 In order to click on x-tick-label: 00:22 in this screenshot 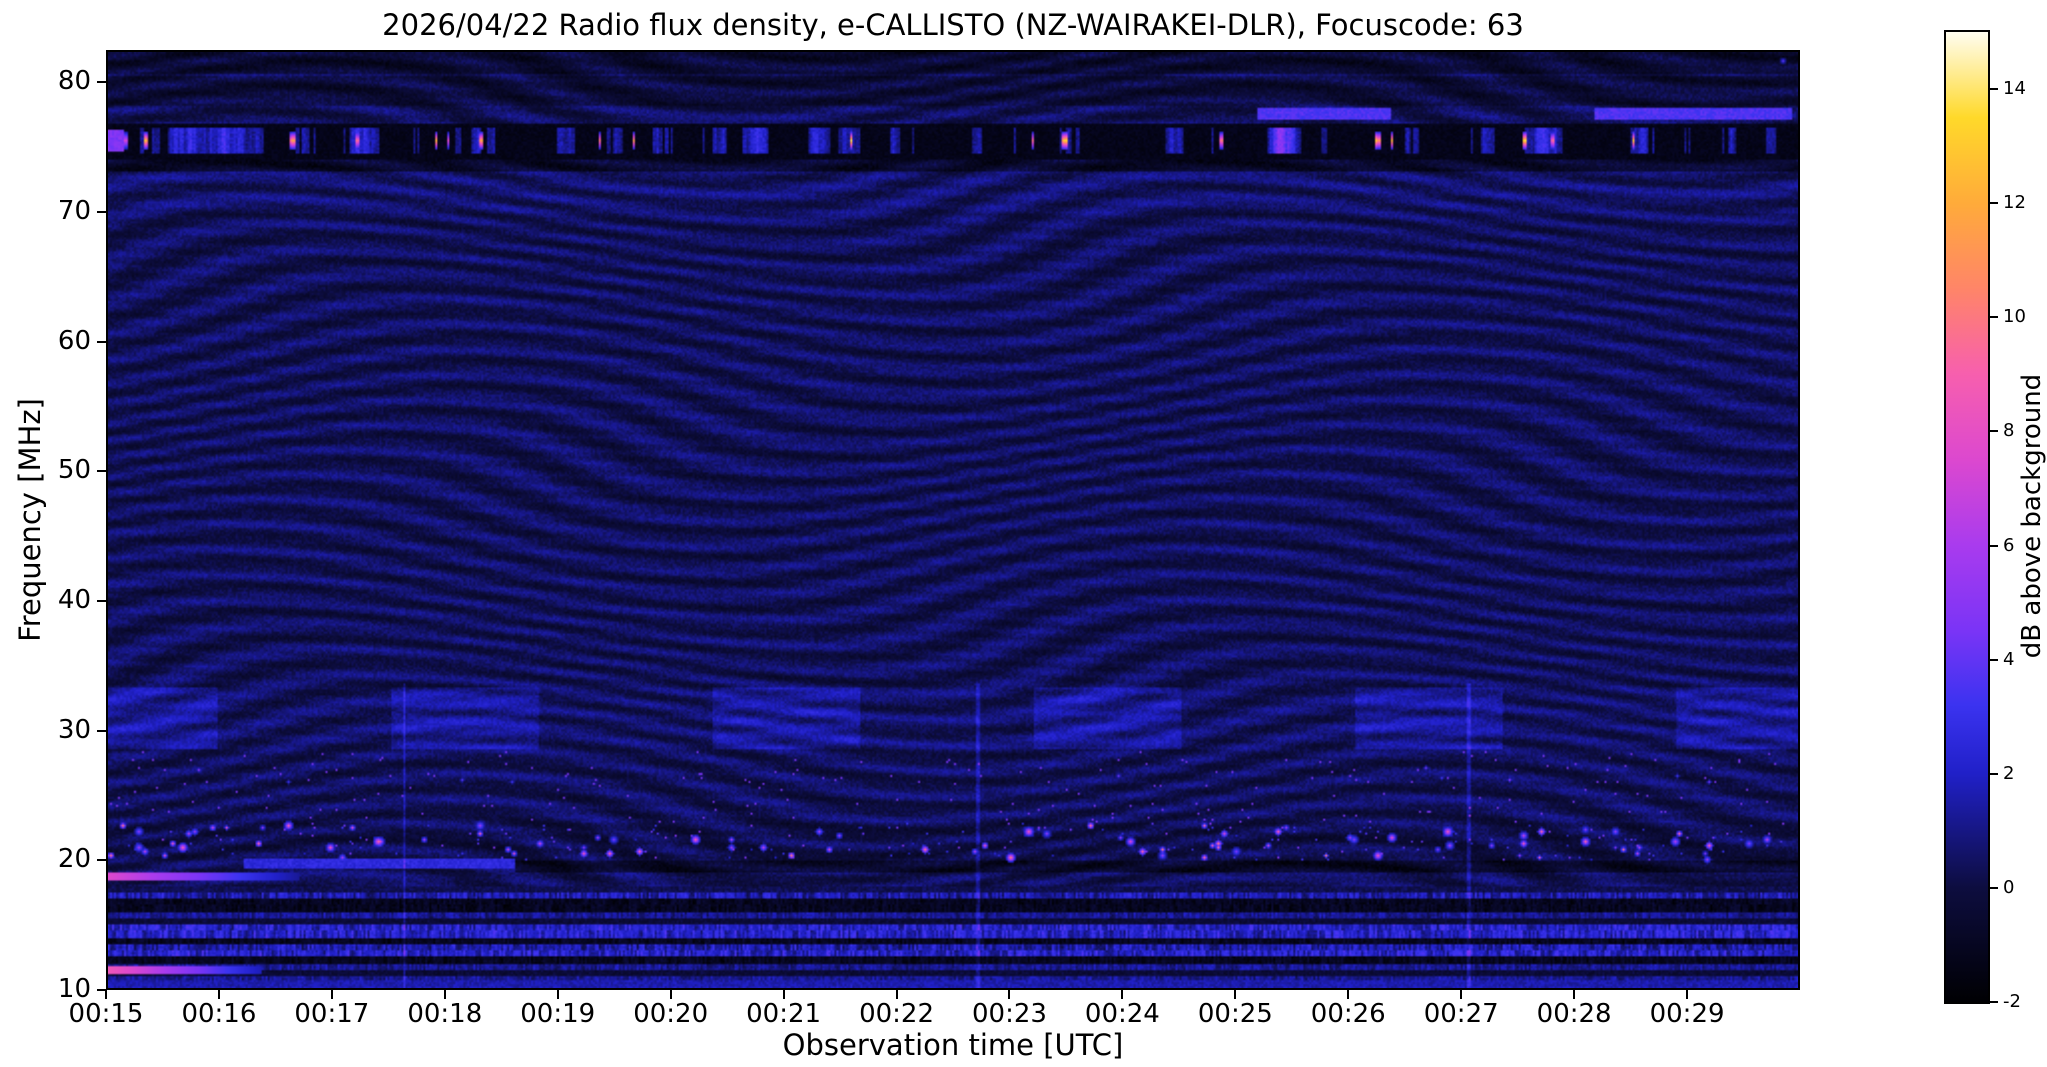, I will do `click(896, 1014)`.